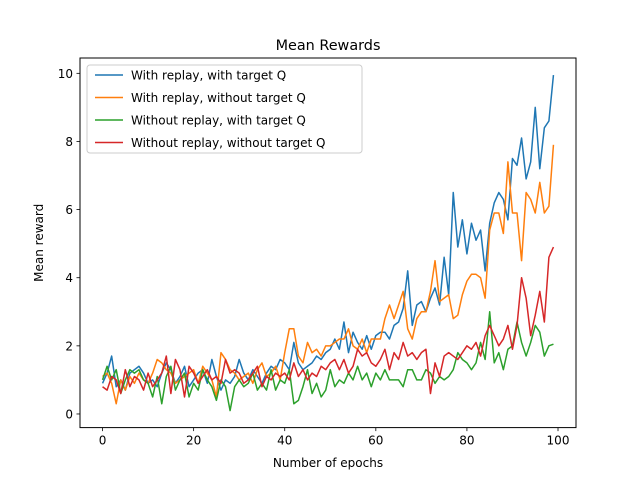 This screenshot has width=640, height=480. Describe the element at coordinates (466, 441) in the screenshot. I see `x-tick-label: 80` at that location.